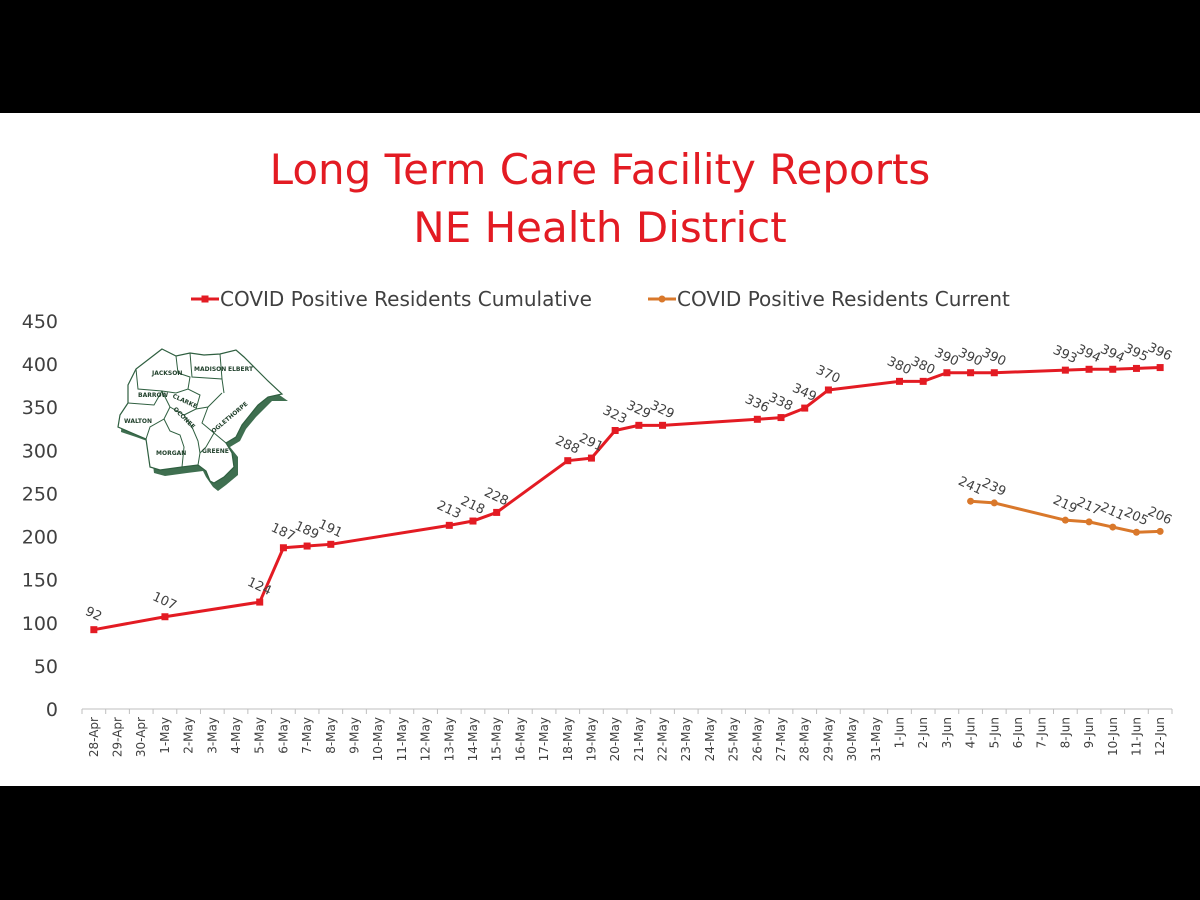 Image resolution: width=1200 pixels, height=900 pixels. What do you see at coordinates (236, 735) in the screenshot?
I see `x-tick-label: 4-May` at bounding box center [236, 735].